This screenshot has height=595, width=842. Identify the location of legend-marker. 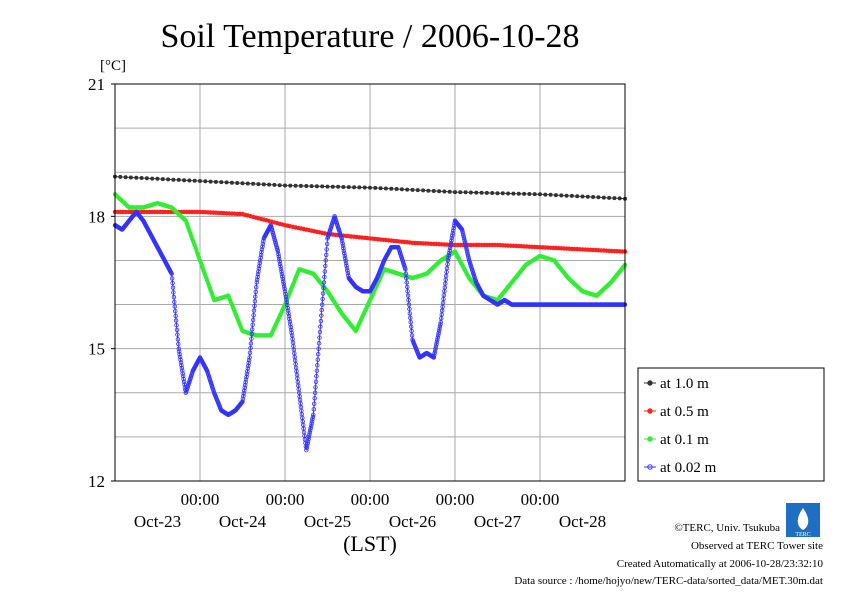
(650, 467).